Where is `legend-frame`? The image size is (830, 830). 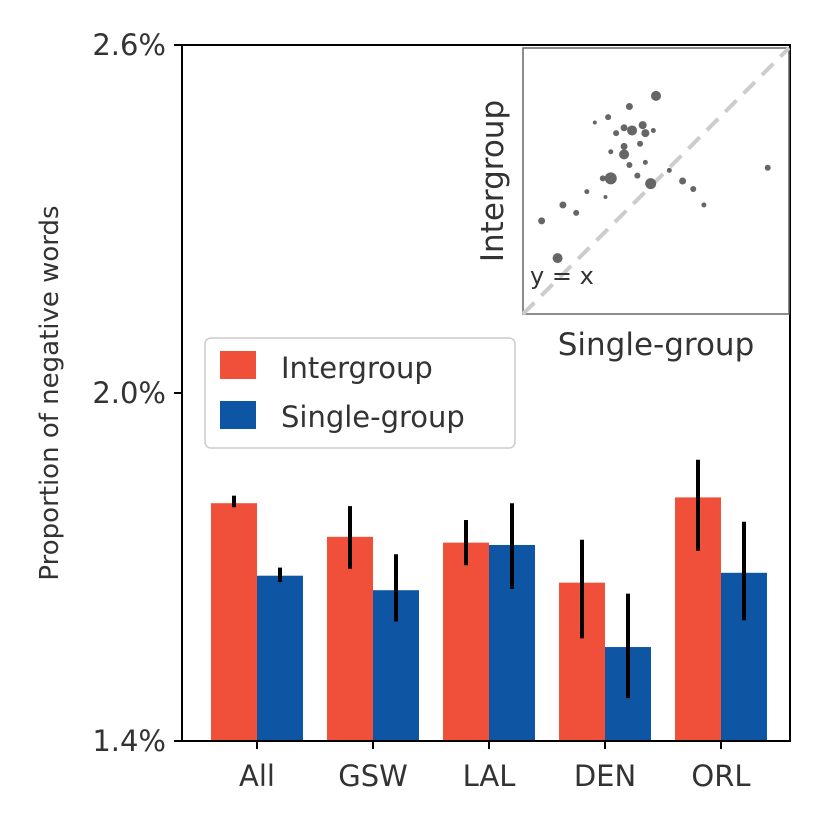
legend-frame is located at coordinates (360, 393).